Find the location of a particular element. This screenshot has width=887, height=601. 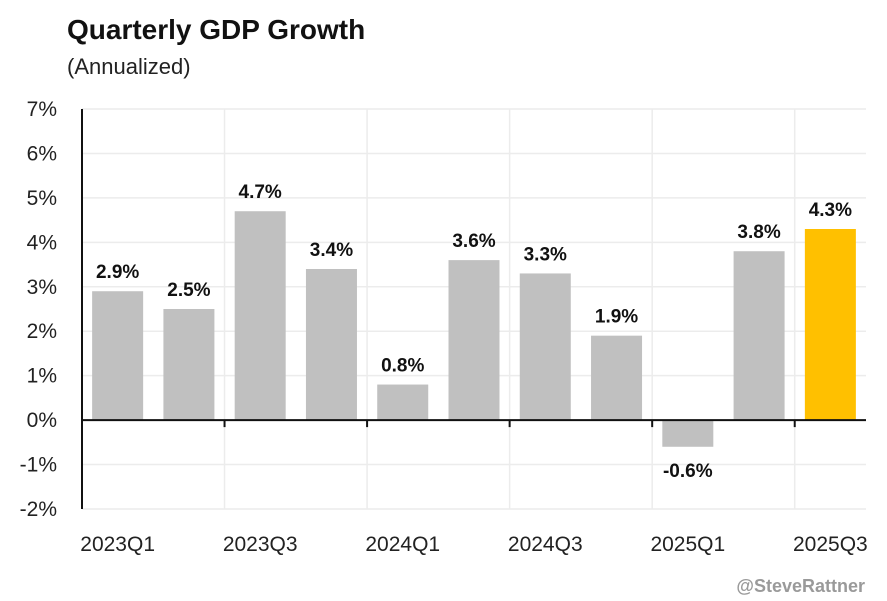

bar-2025Q2 is located at coordinates (759, 336).